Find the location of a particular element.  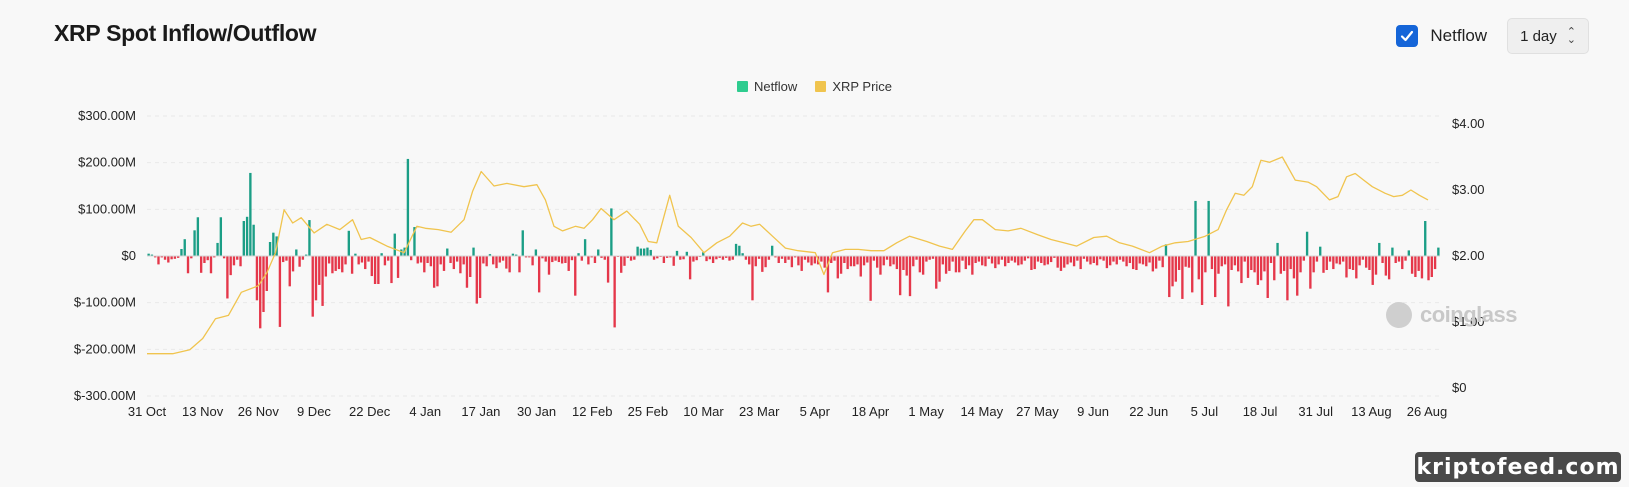

legend-item-netflow: Netflow is located at coordinates (766, 86).